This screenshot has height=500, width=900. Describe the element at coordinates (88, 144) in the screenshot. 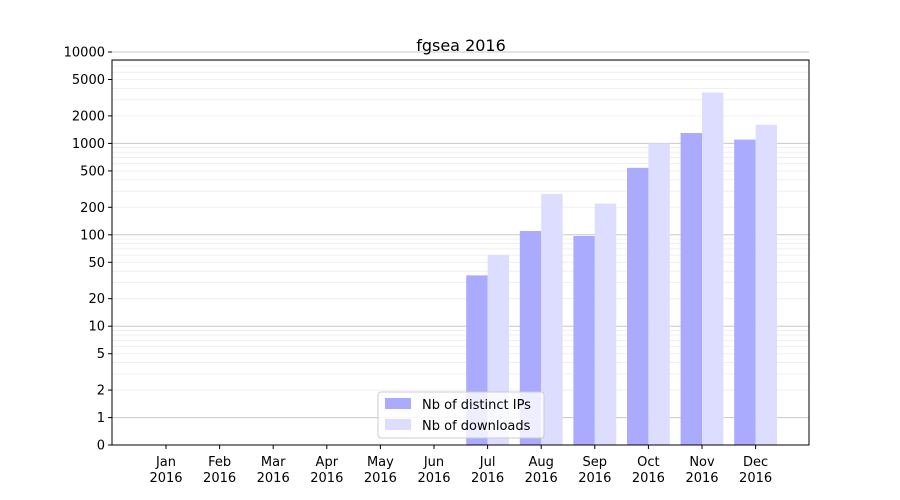

I see `y-tick-label: 1000` at that location.